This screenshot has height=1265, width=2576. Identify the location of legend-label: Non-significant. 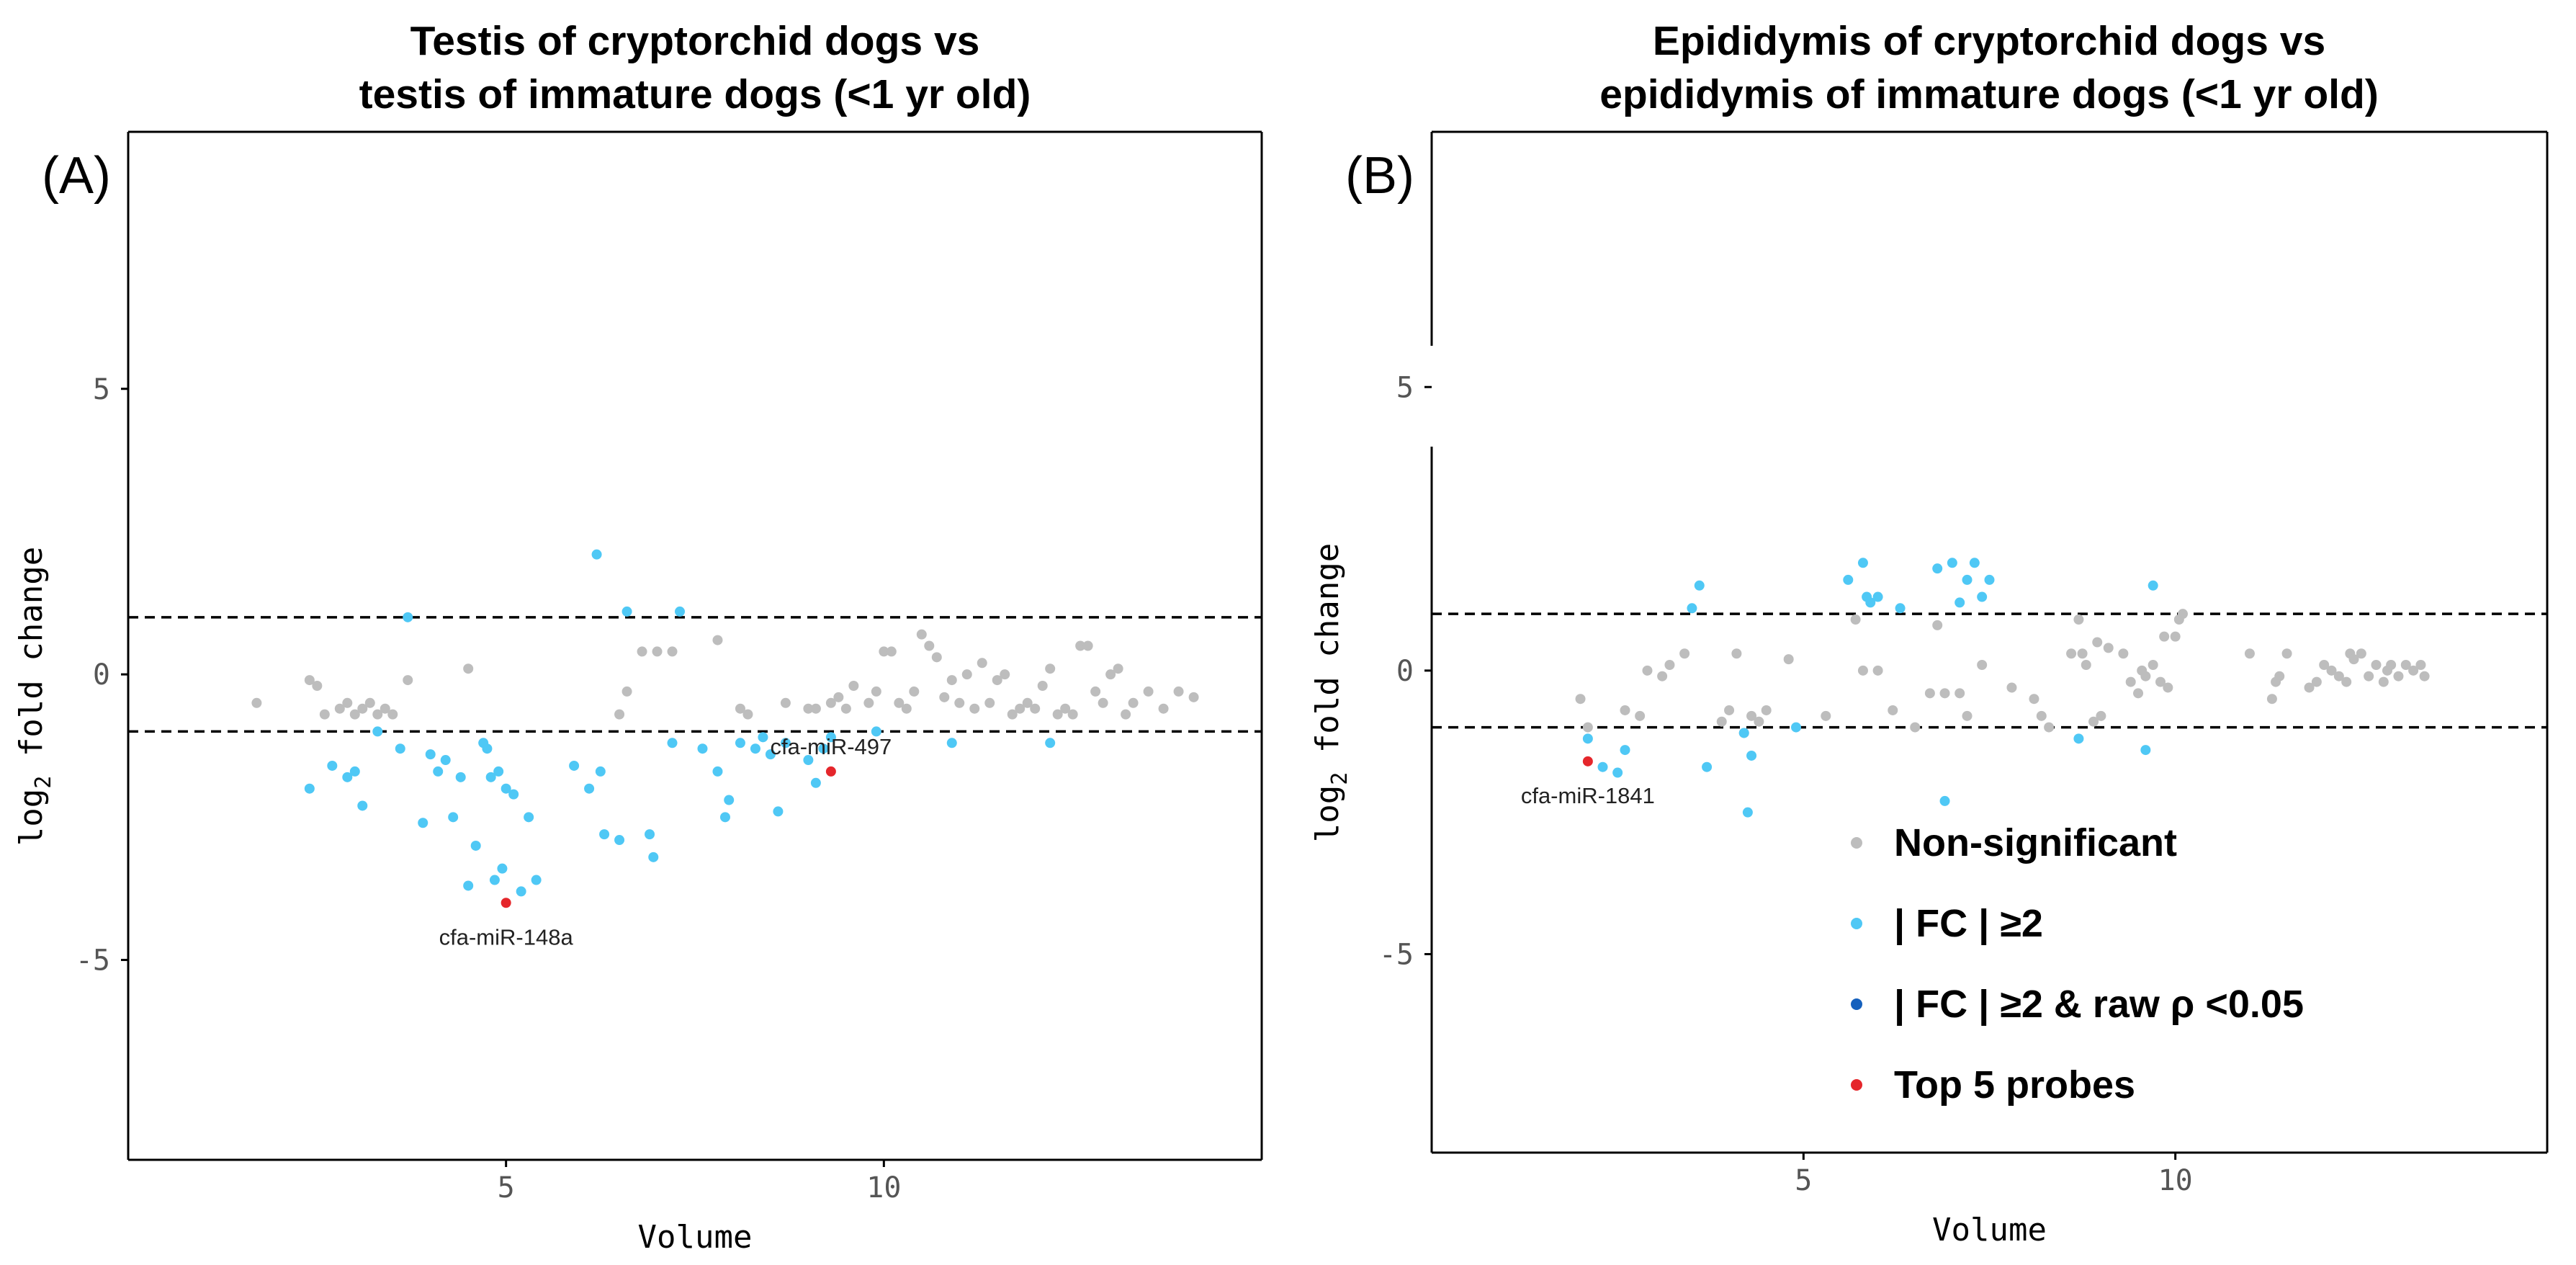
(2035, 843).